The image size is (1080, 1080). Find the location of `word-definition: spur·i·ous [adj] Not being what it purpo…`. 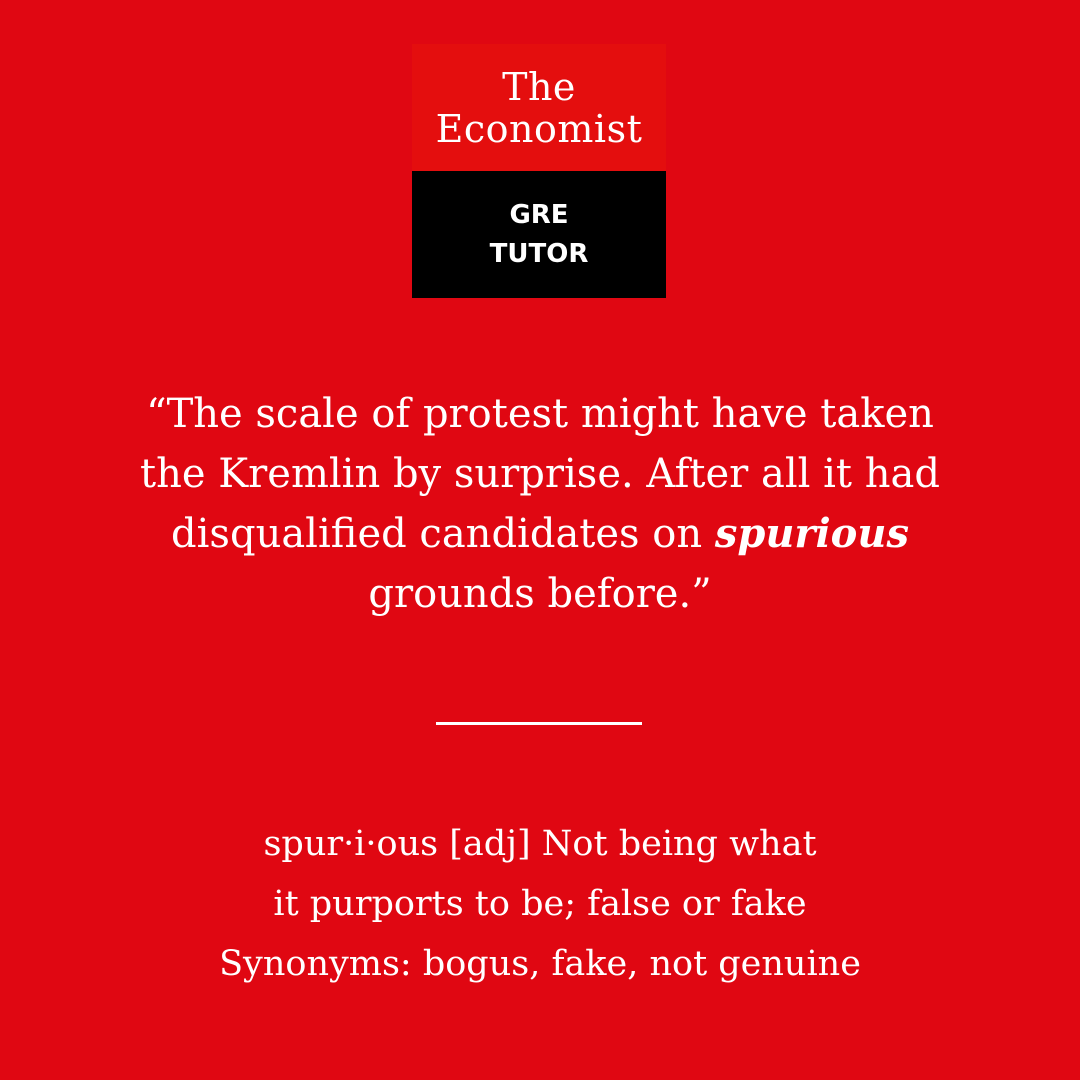

word-definition: spur·i·ous [adj] Not being what it purpo… is located at coordinates (540, 904).